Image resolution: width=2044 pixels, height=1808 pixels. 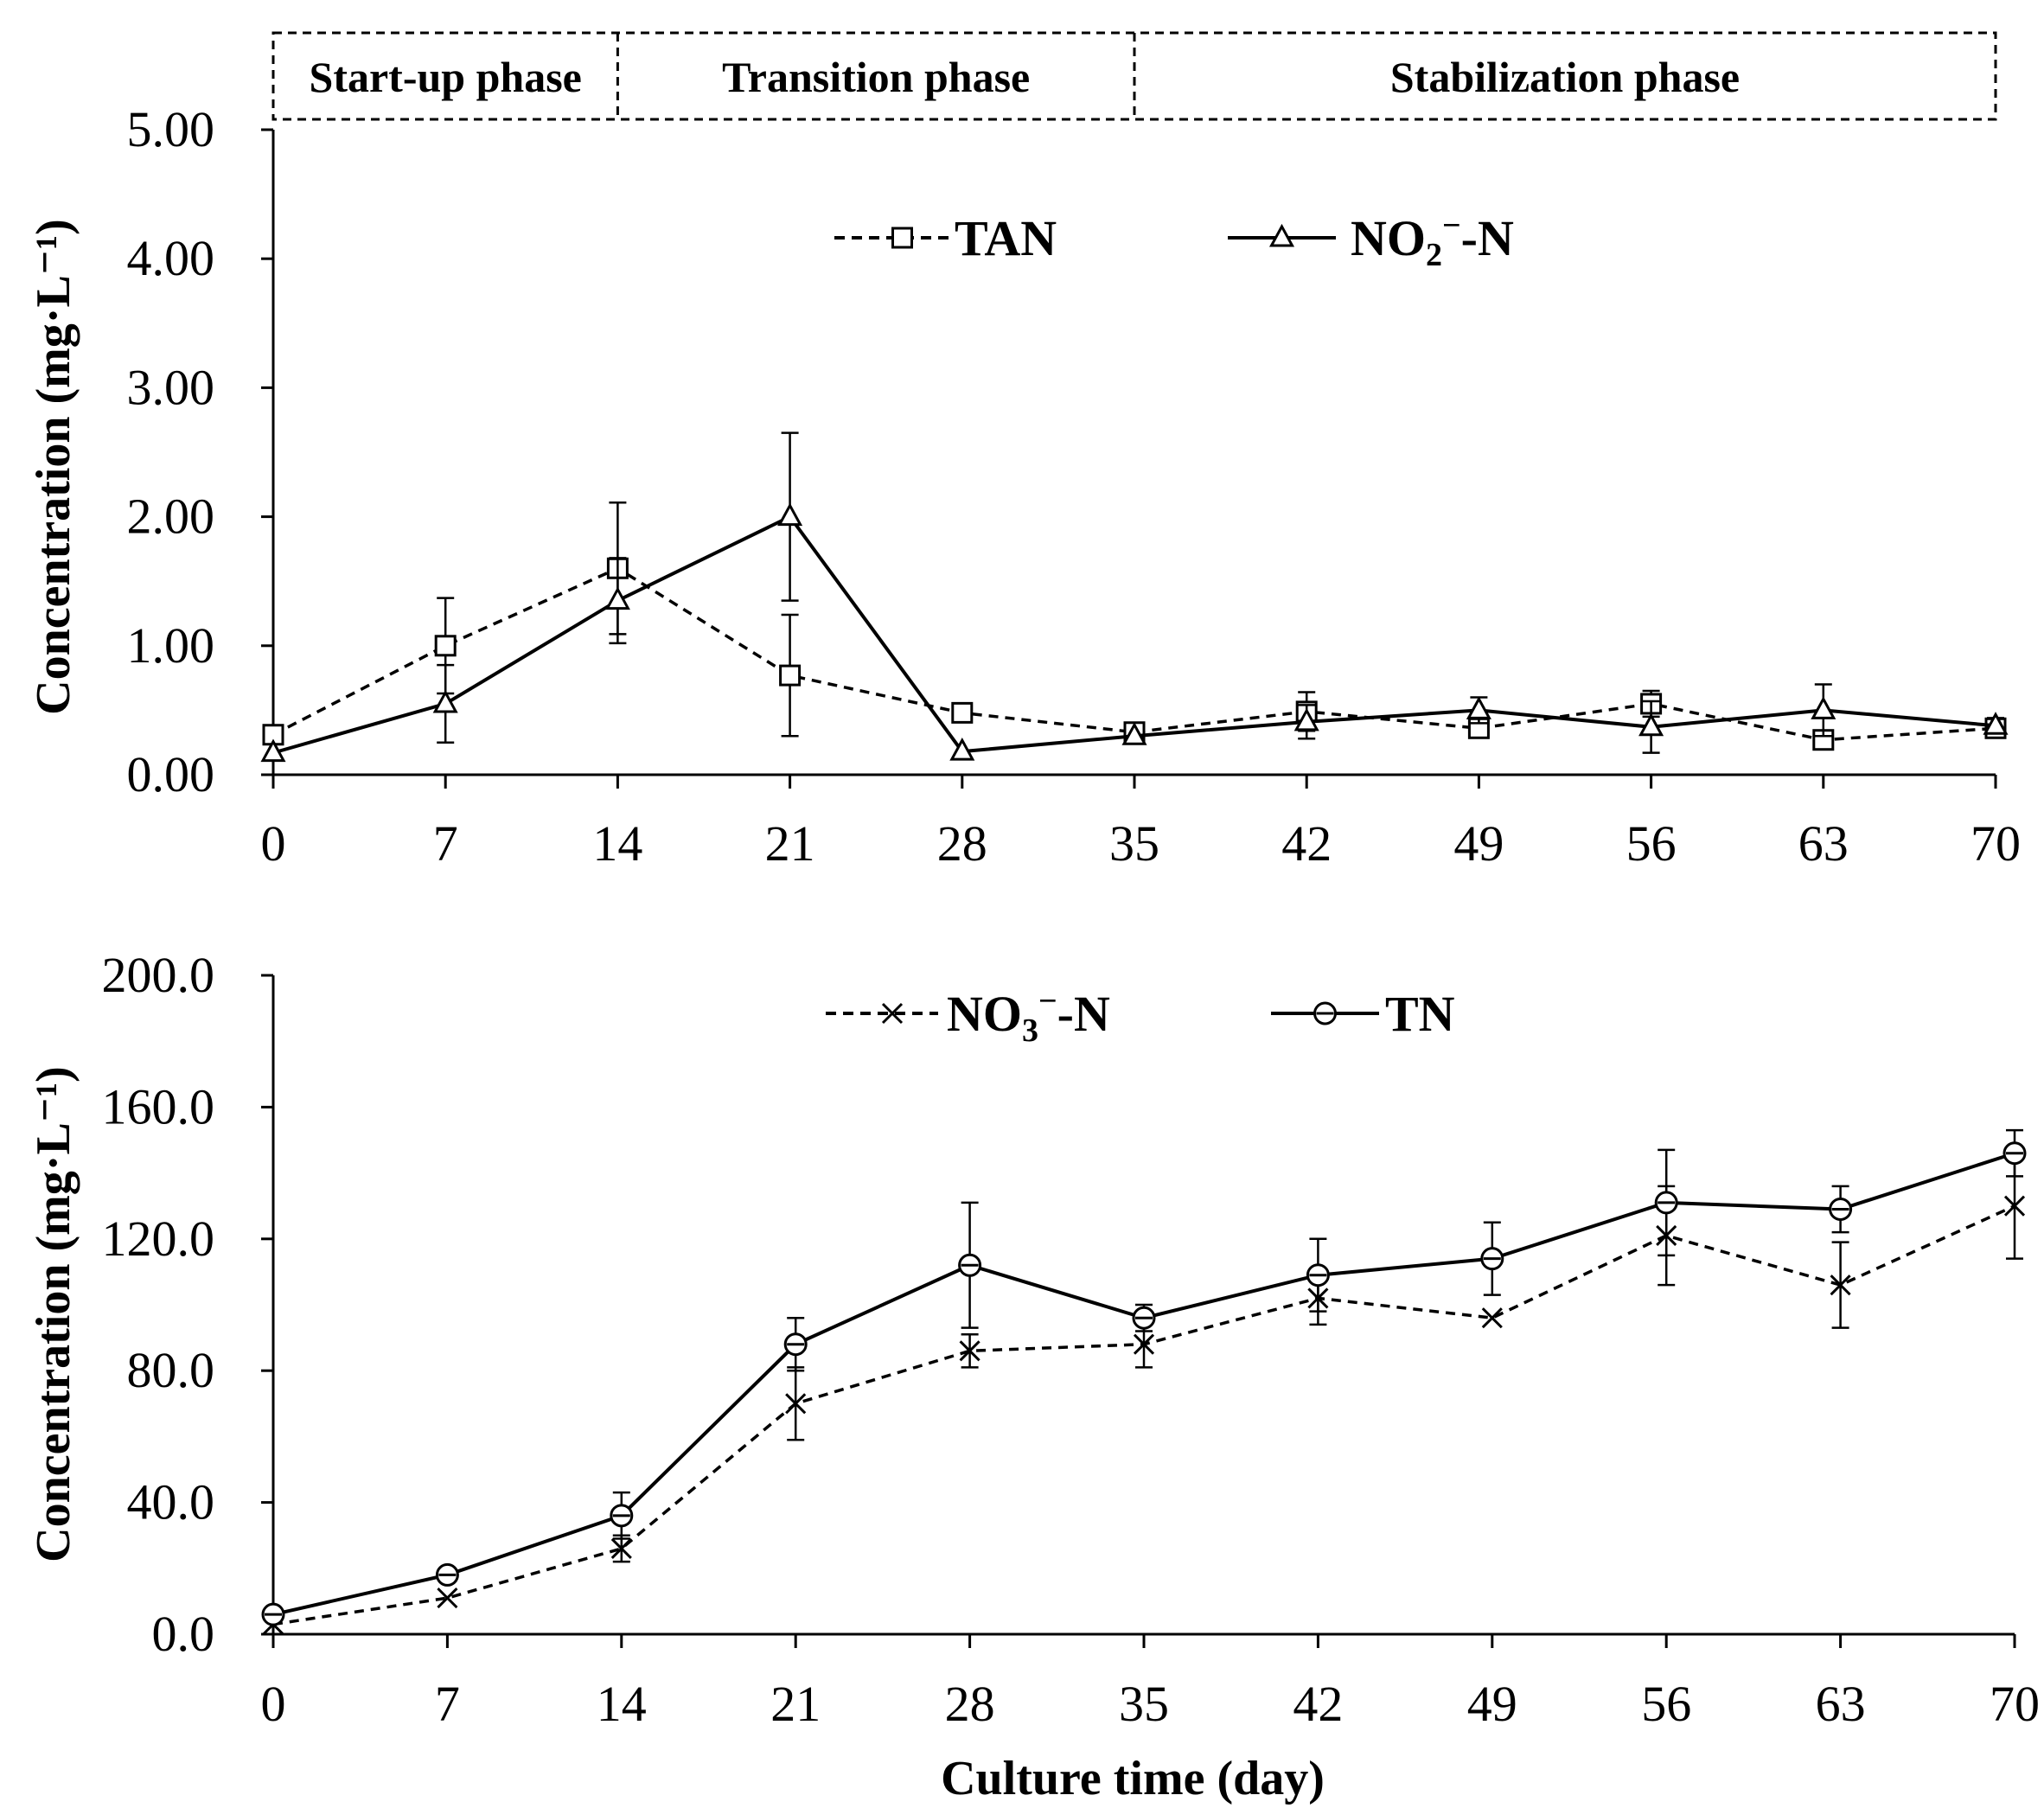 I want to click on series-line, so click(x=1134, y=654).